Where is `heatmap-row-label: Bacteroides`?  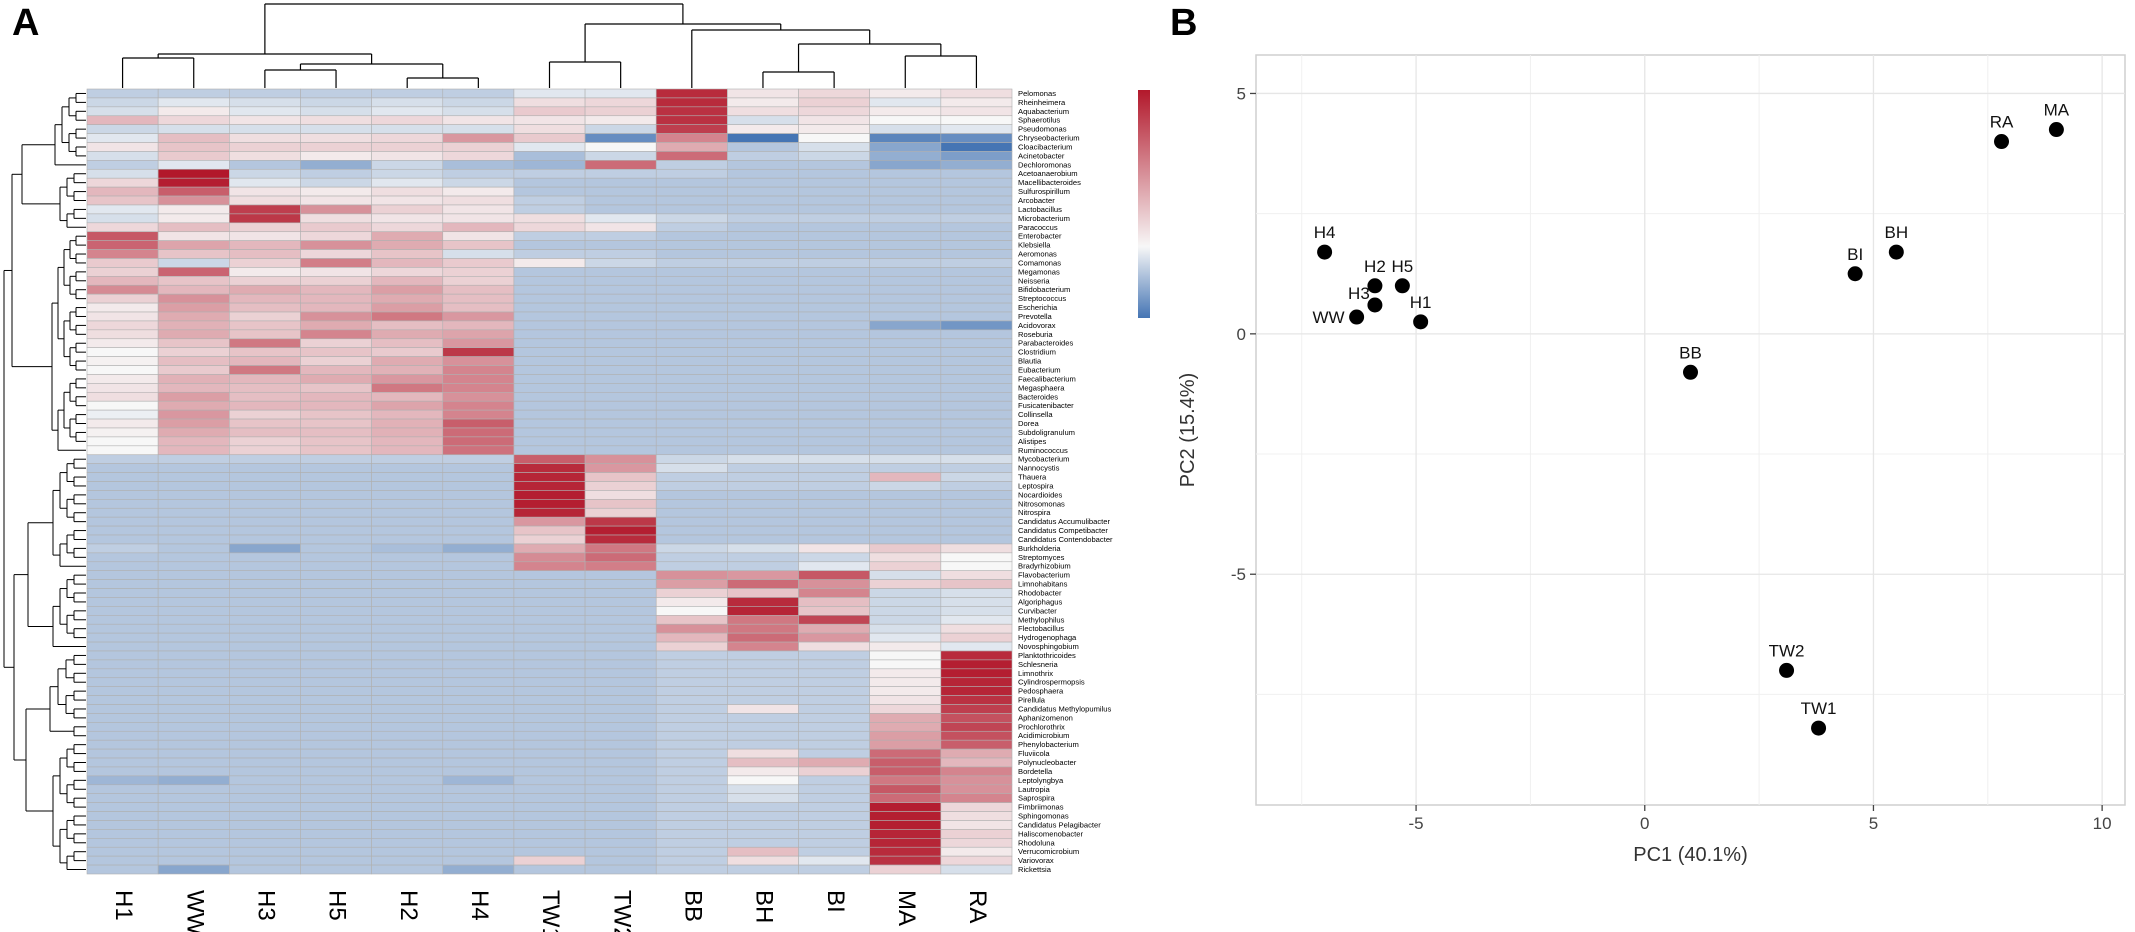
heatmap-row-label: Bacteroides is located at coordinates (1038, 396).